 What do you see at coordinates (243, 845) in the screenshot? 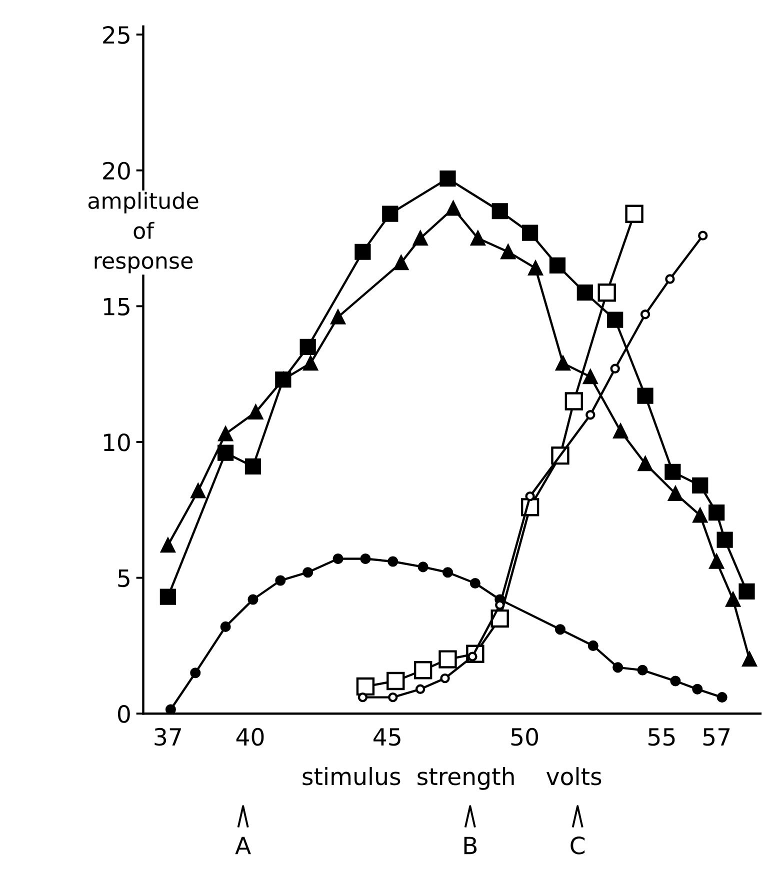
I see `text: A` at bounding box center [243, 845].